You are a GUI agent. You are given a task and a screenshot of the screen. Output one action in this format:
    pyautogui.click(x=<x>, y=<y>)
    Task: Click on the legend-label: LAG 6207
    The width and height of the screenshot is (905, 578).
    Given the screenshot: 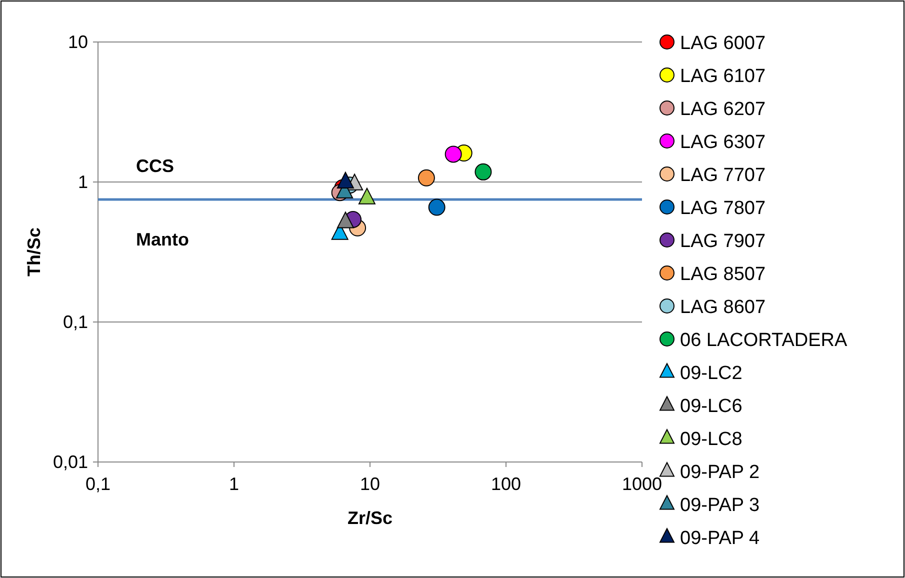 What is the action you would take?
    pyautogui.click(x=723, y=109)
    